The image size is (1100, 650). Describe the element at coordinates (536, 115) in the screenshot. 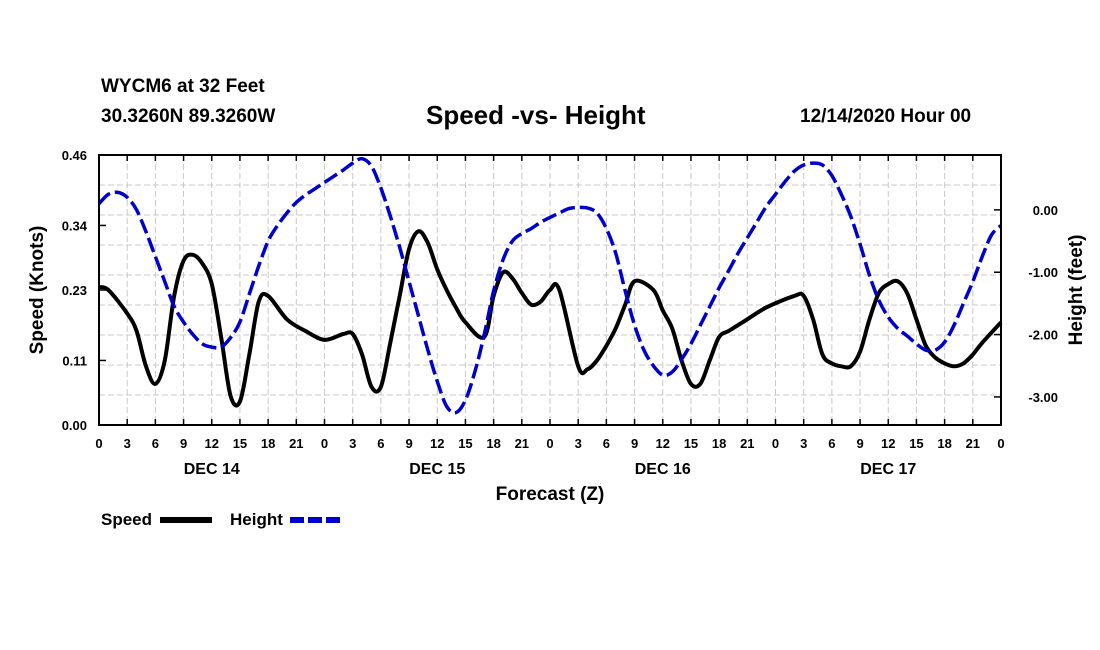

I see `chart-title: Speed -vs- Height` at that location.